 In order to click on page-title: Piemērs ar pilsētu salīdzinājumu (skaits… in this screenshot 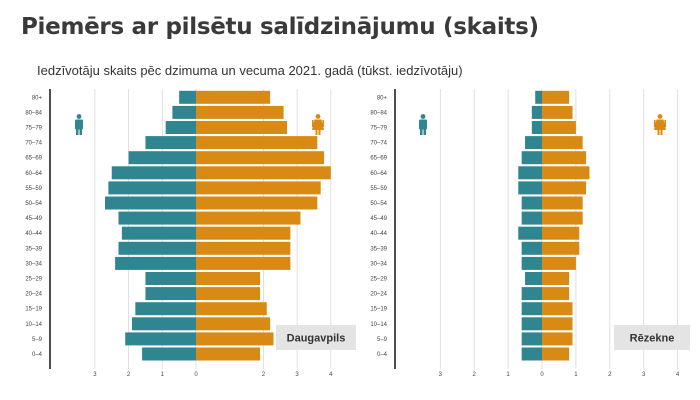, I will do `click(280, 27)`.